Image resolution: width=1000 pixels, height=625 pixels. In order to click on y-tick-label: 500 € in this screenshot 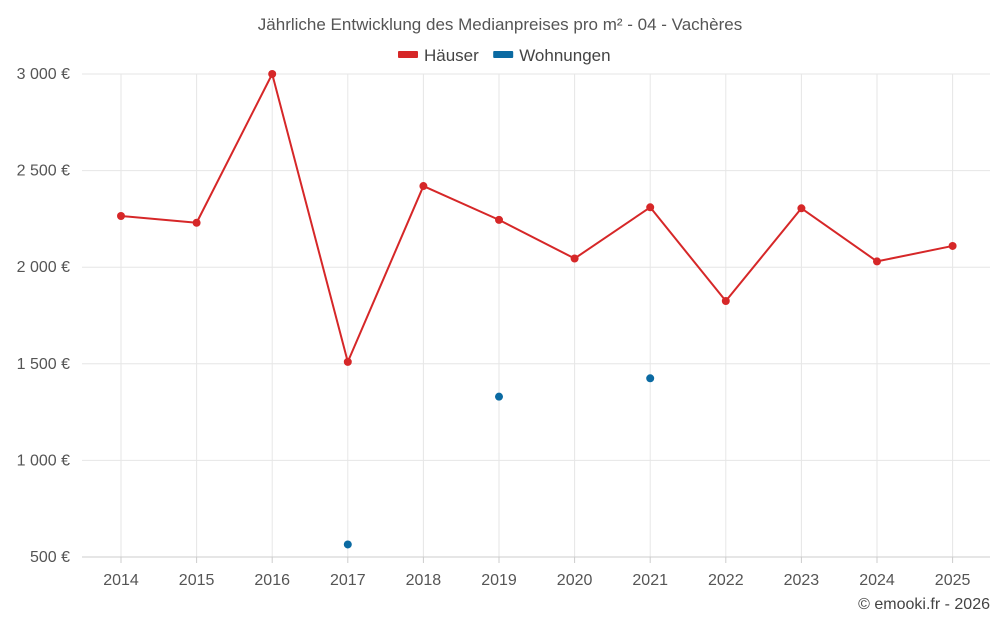, I will do `click(50, 557)`.